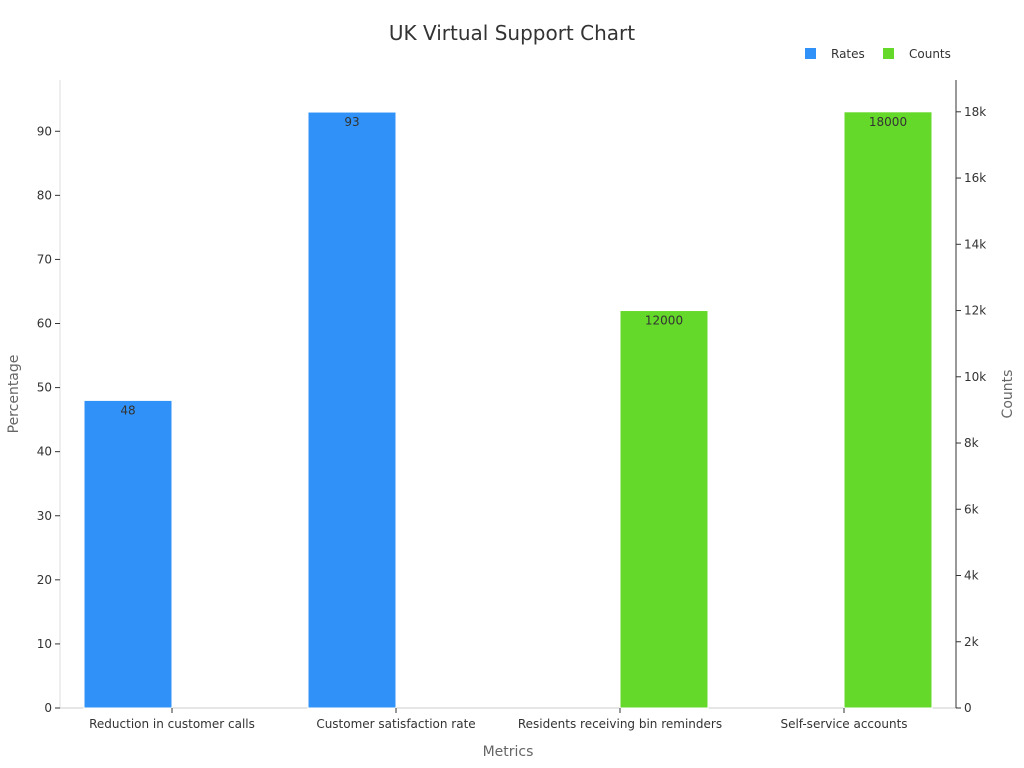 This screenshot has width=1024, height=768. I want to click on right-tick-label: 14k, so click(975, 244).